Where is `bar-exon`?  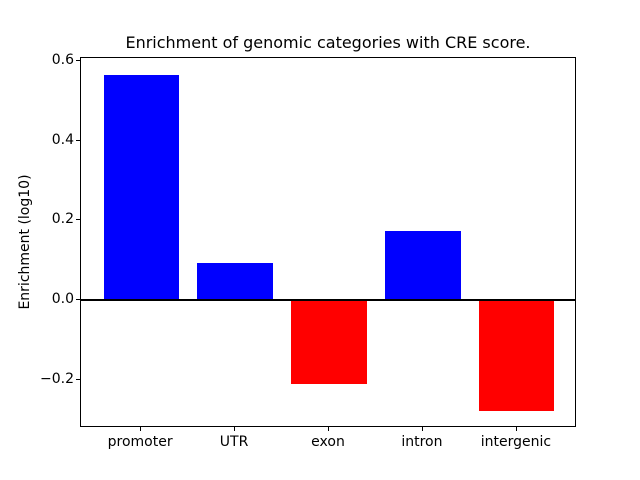 bar-exon is located at coordinates (329, 342).